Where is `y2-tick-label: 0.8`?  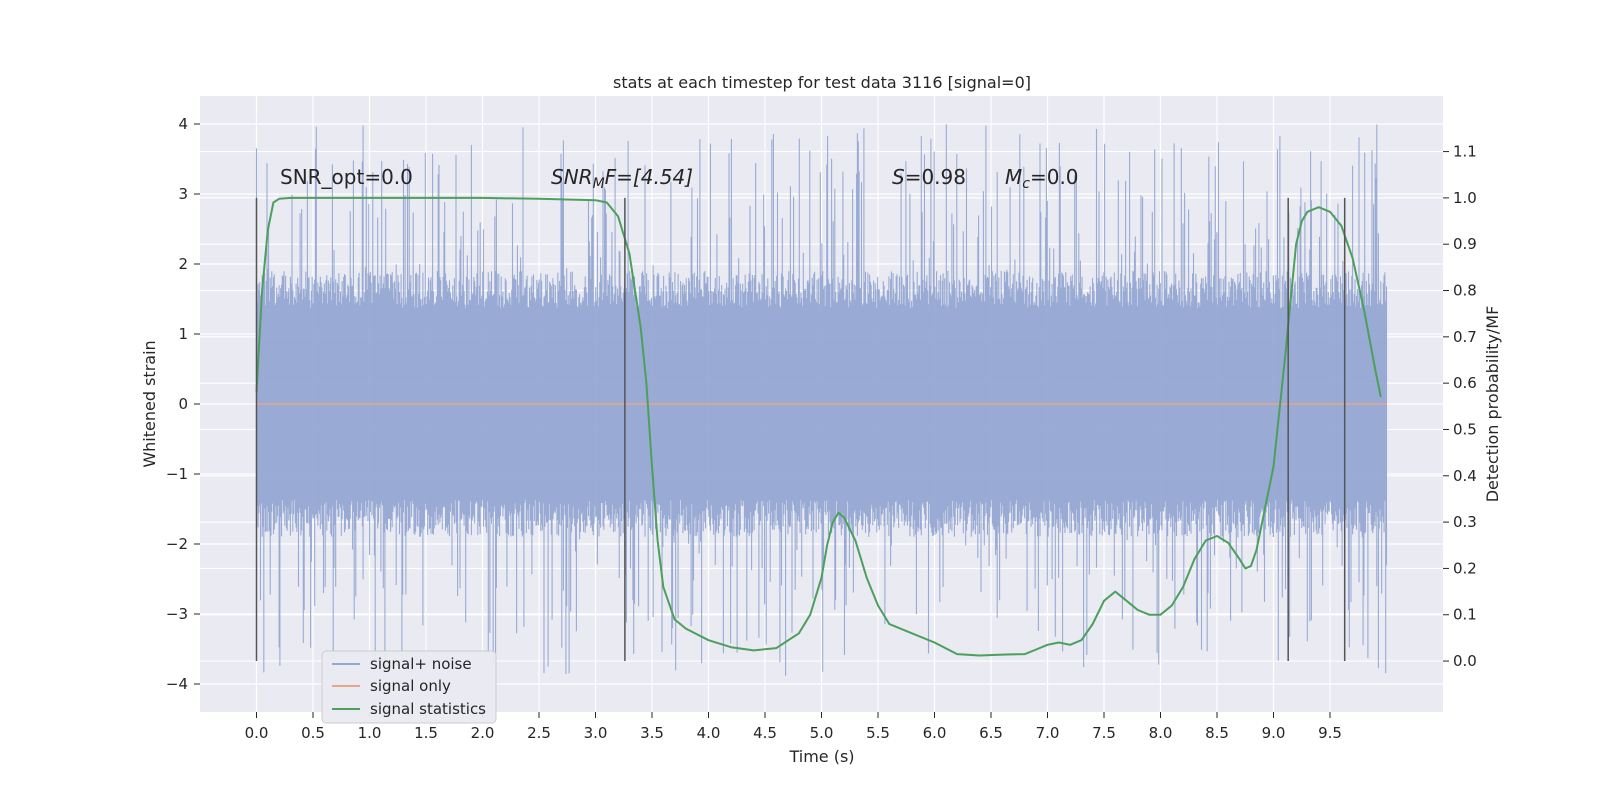
y2-tick-label: 0.8 is located at coordinates (1465, 291).